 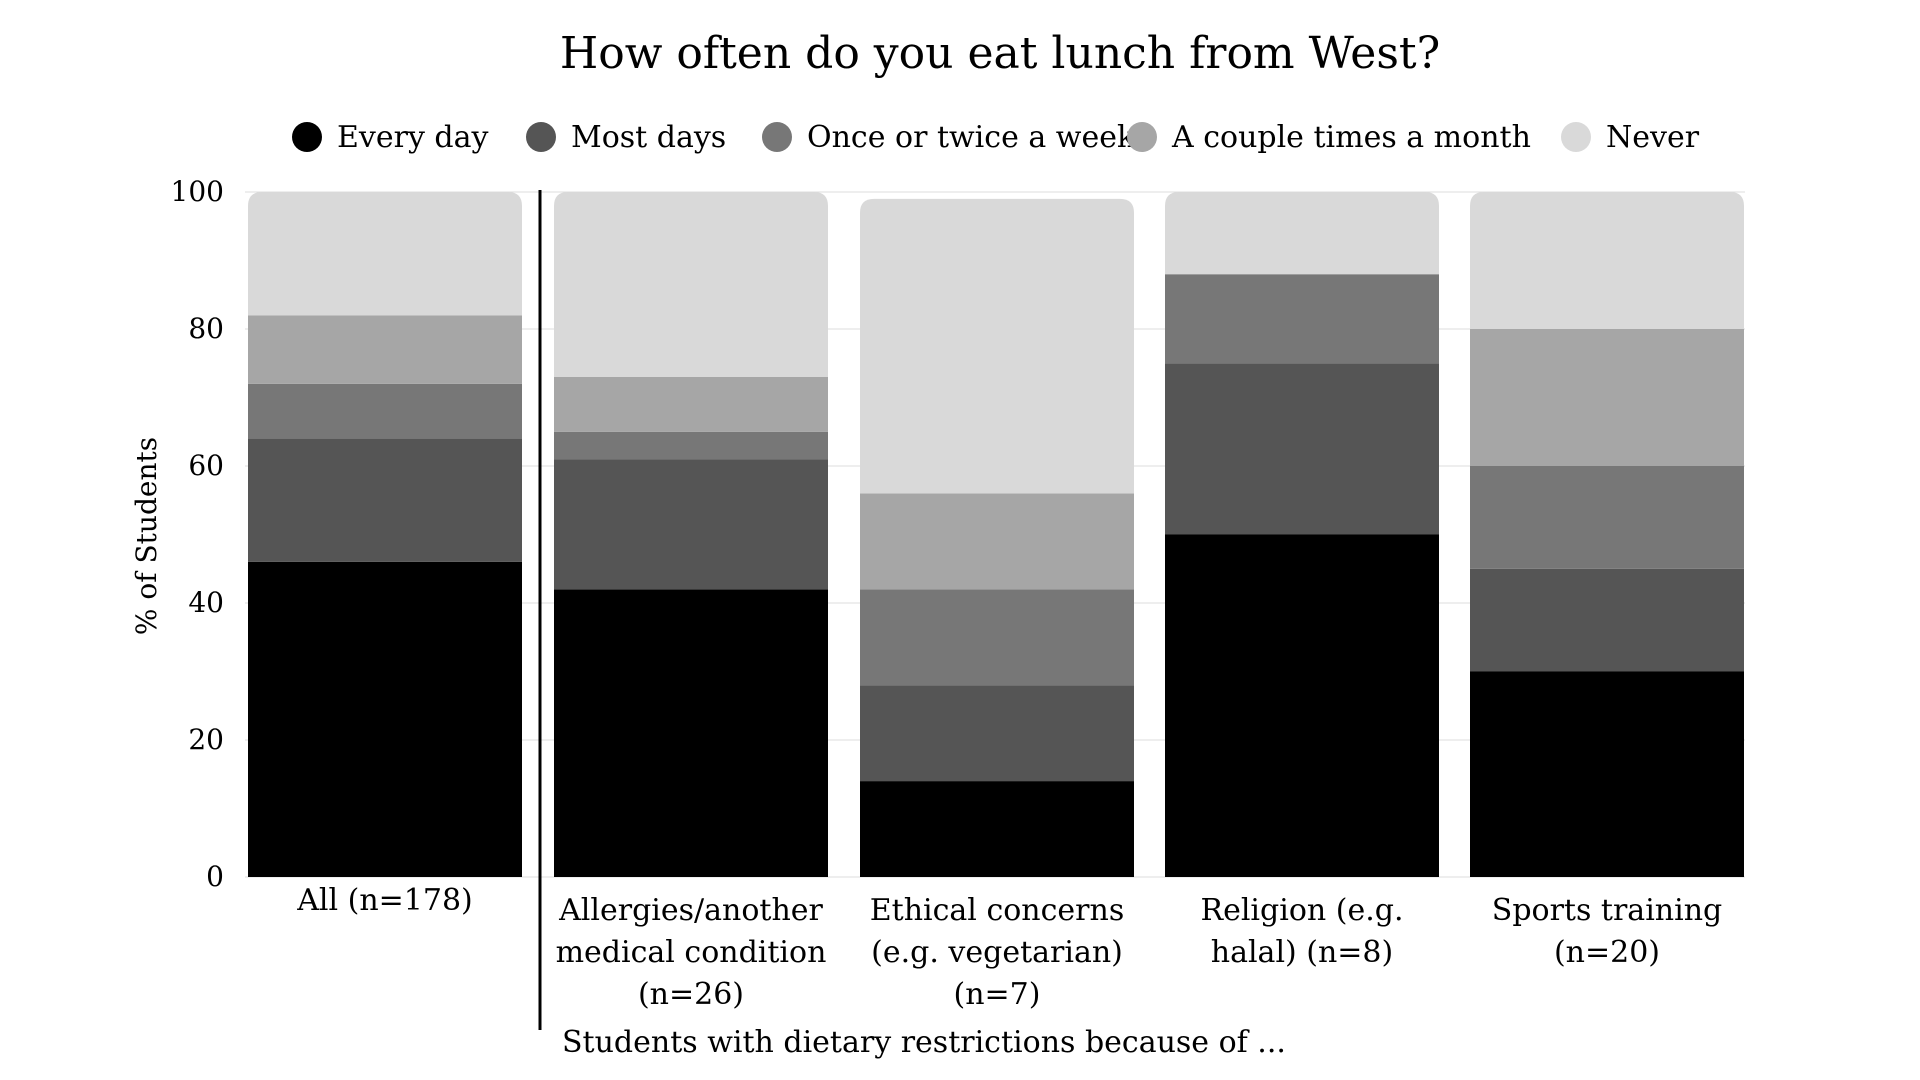 I want to click on y-tick-label: 40, so click(x=206, y=602).